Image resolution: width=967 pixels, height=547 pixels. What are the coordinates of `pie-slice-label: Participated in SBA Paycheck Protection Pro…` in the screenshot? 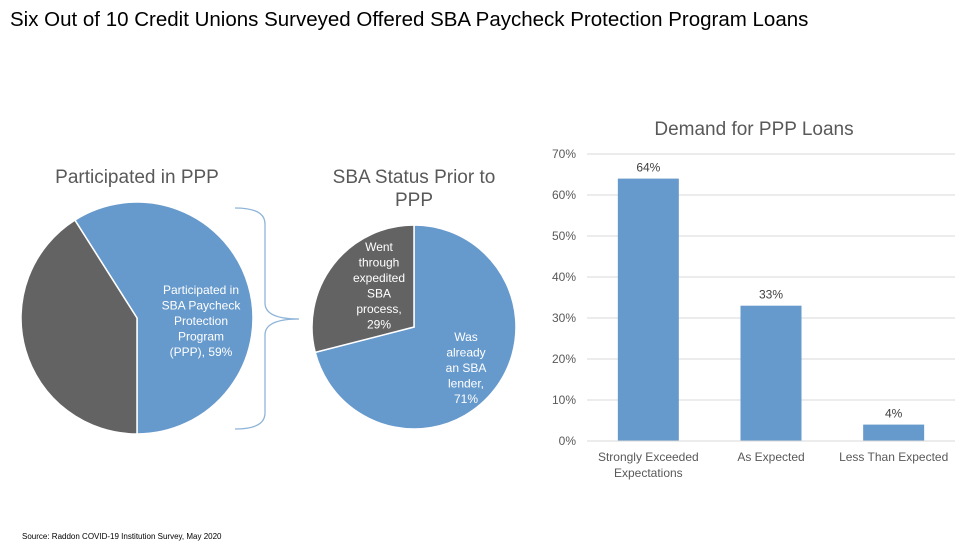 It's located at (202, 321).